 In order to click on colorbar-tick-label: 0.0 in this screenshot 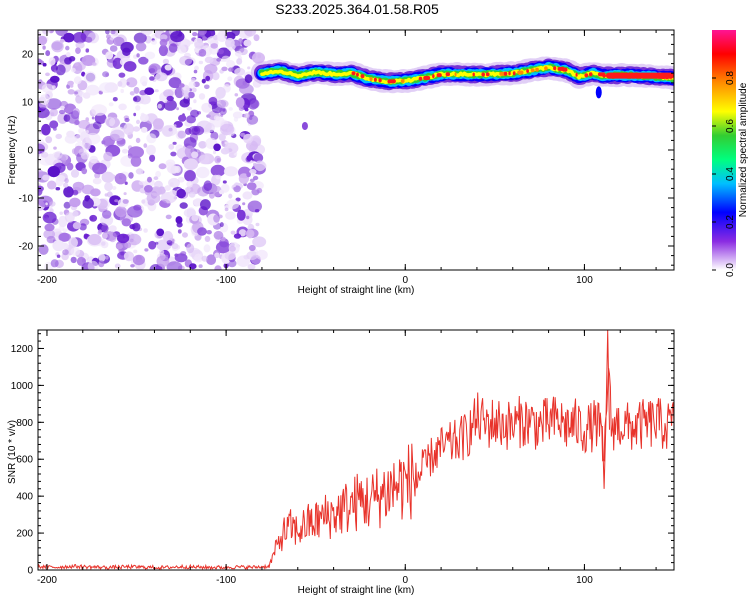, I will do `click(730, 270)`.